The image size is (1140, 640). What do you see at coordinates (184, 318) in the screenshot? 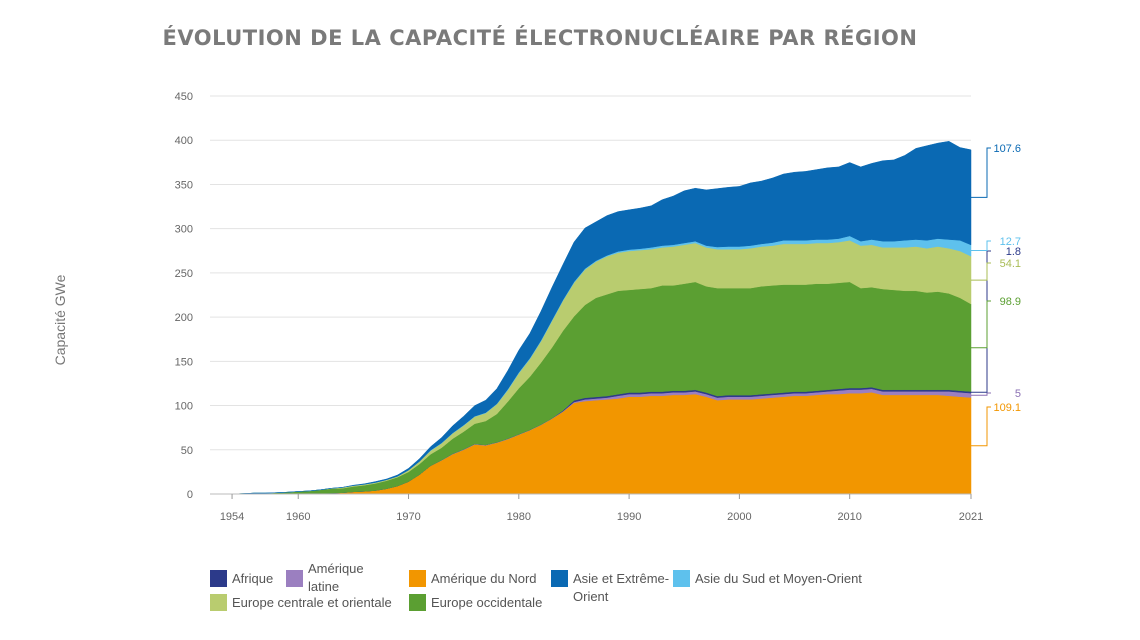
I see `y-tick-label: 200` at bounding box center [184, 318].